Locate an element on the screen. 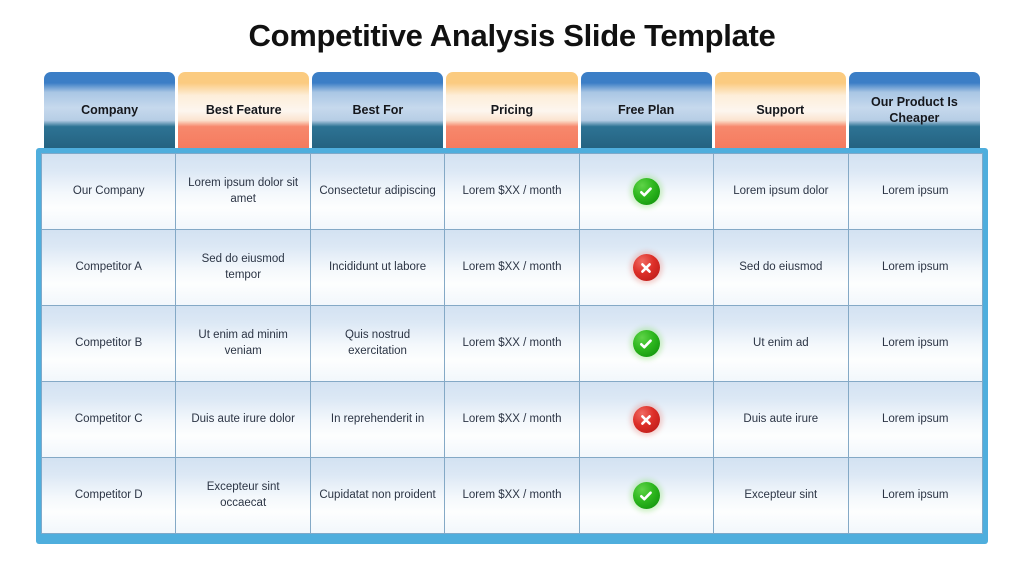 This screenshot has height=576, width=1024. cell-text: Excepteur sint occaecat is located at coordinates (243, 494).